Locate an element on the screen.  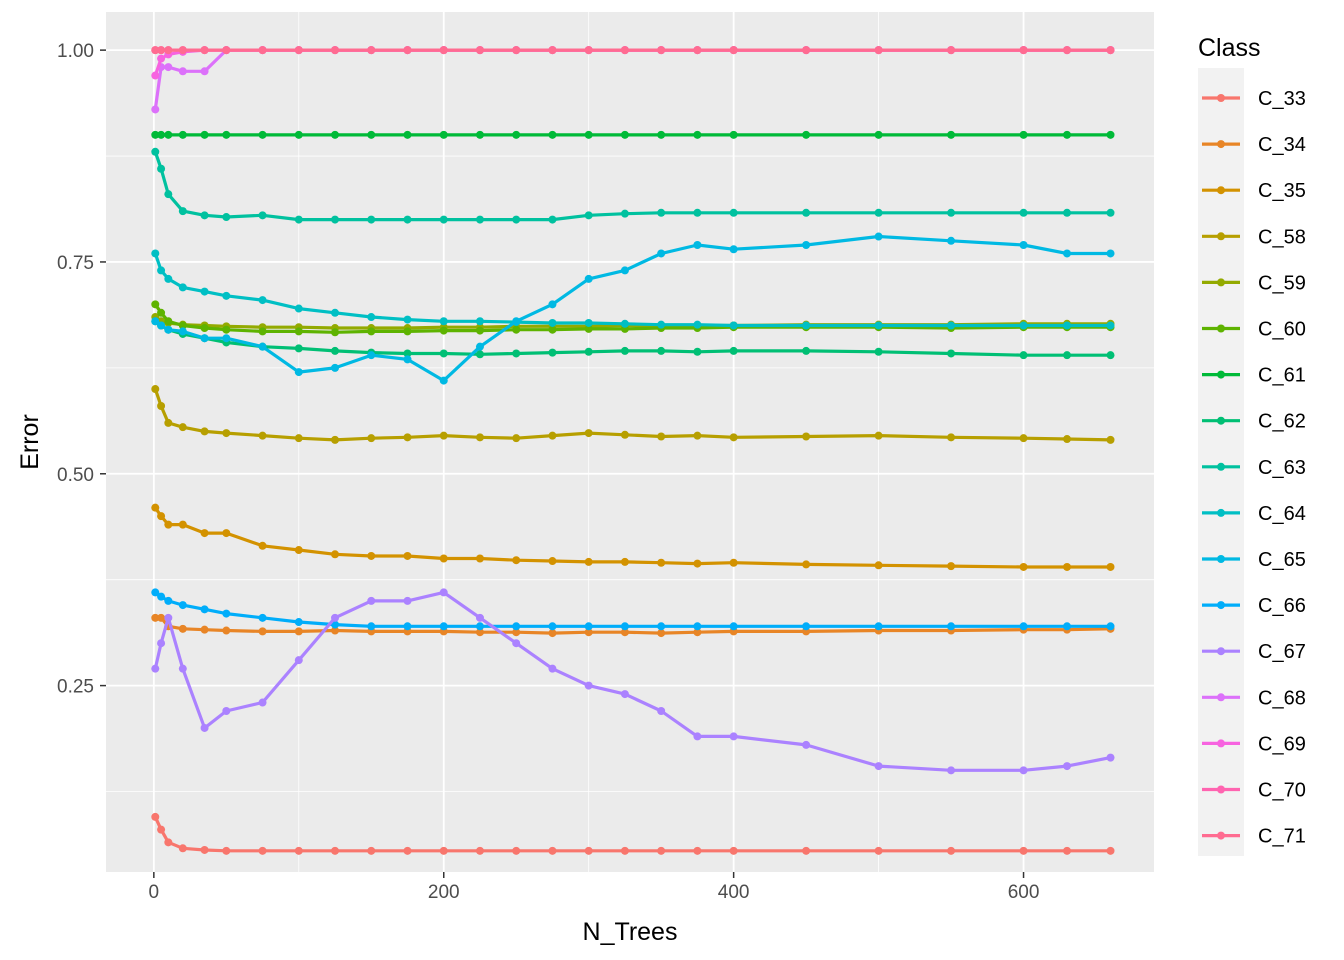
legend-item: C_58 is located at coordinates (1254, 237).